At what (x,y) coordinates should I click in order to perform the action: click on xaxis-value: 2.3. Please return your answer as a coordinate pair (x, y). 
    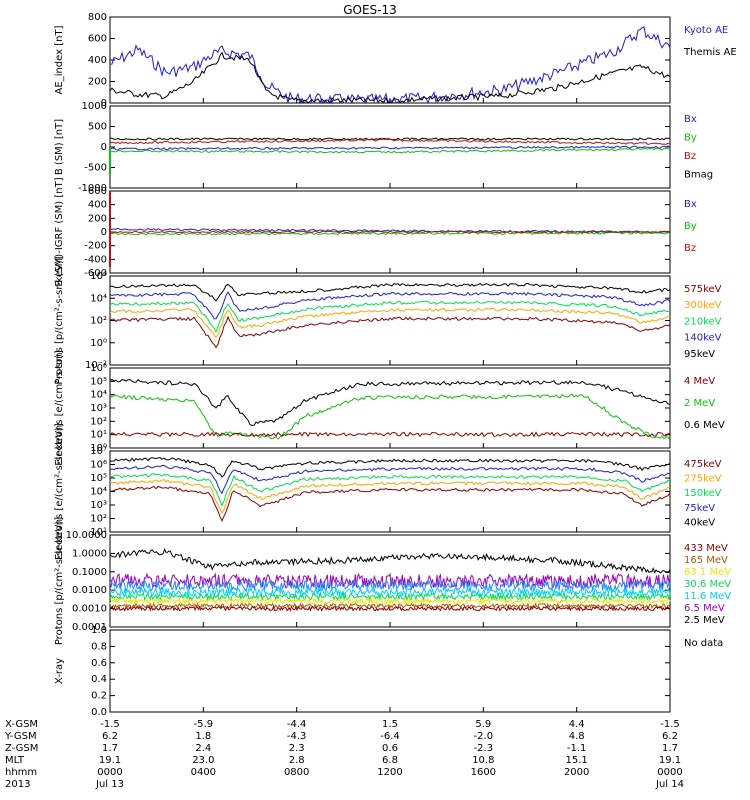
    Looking at the image, I should click on (297, 748).